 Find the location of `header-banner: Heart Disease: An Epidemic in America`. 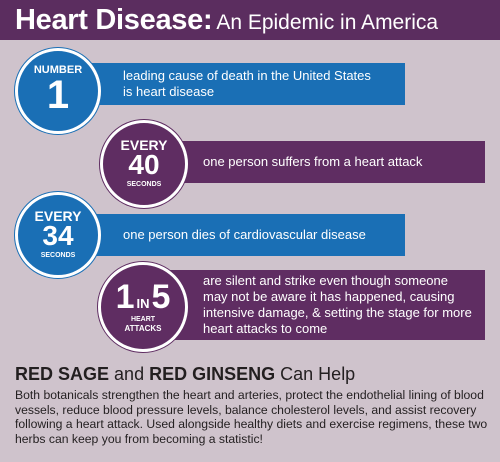

header-banner: Heart Disease: An Epidemic in America is located at coordinates (250, 20).